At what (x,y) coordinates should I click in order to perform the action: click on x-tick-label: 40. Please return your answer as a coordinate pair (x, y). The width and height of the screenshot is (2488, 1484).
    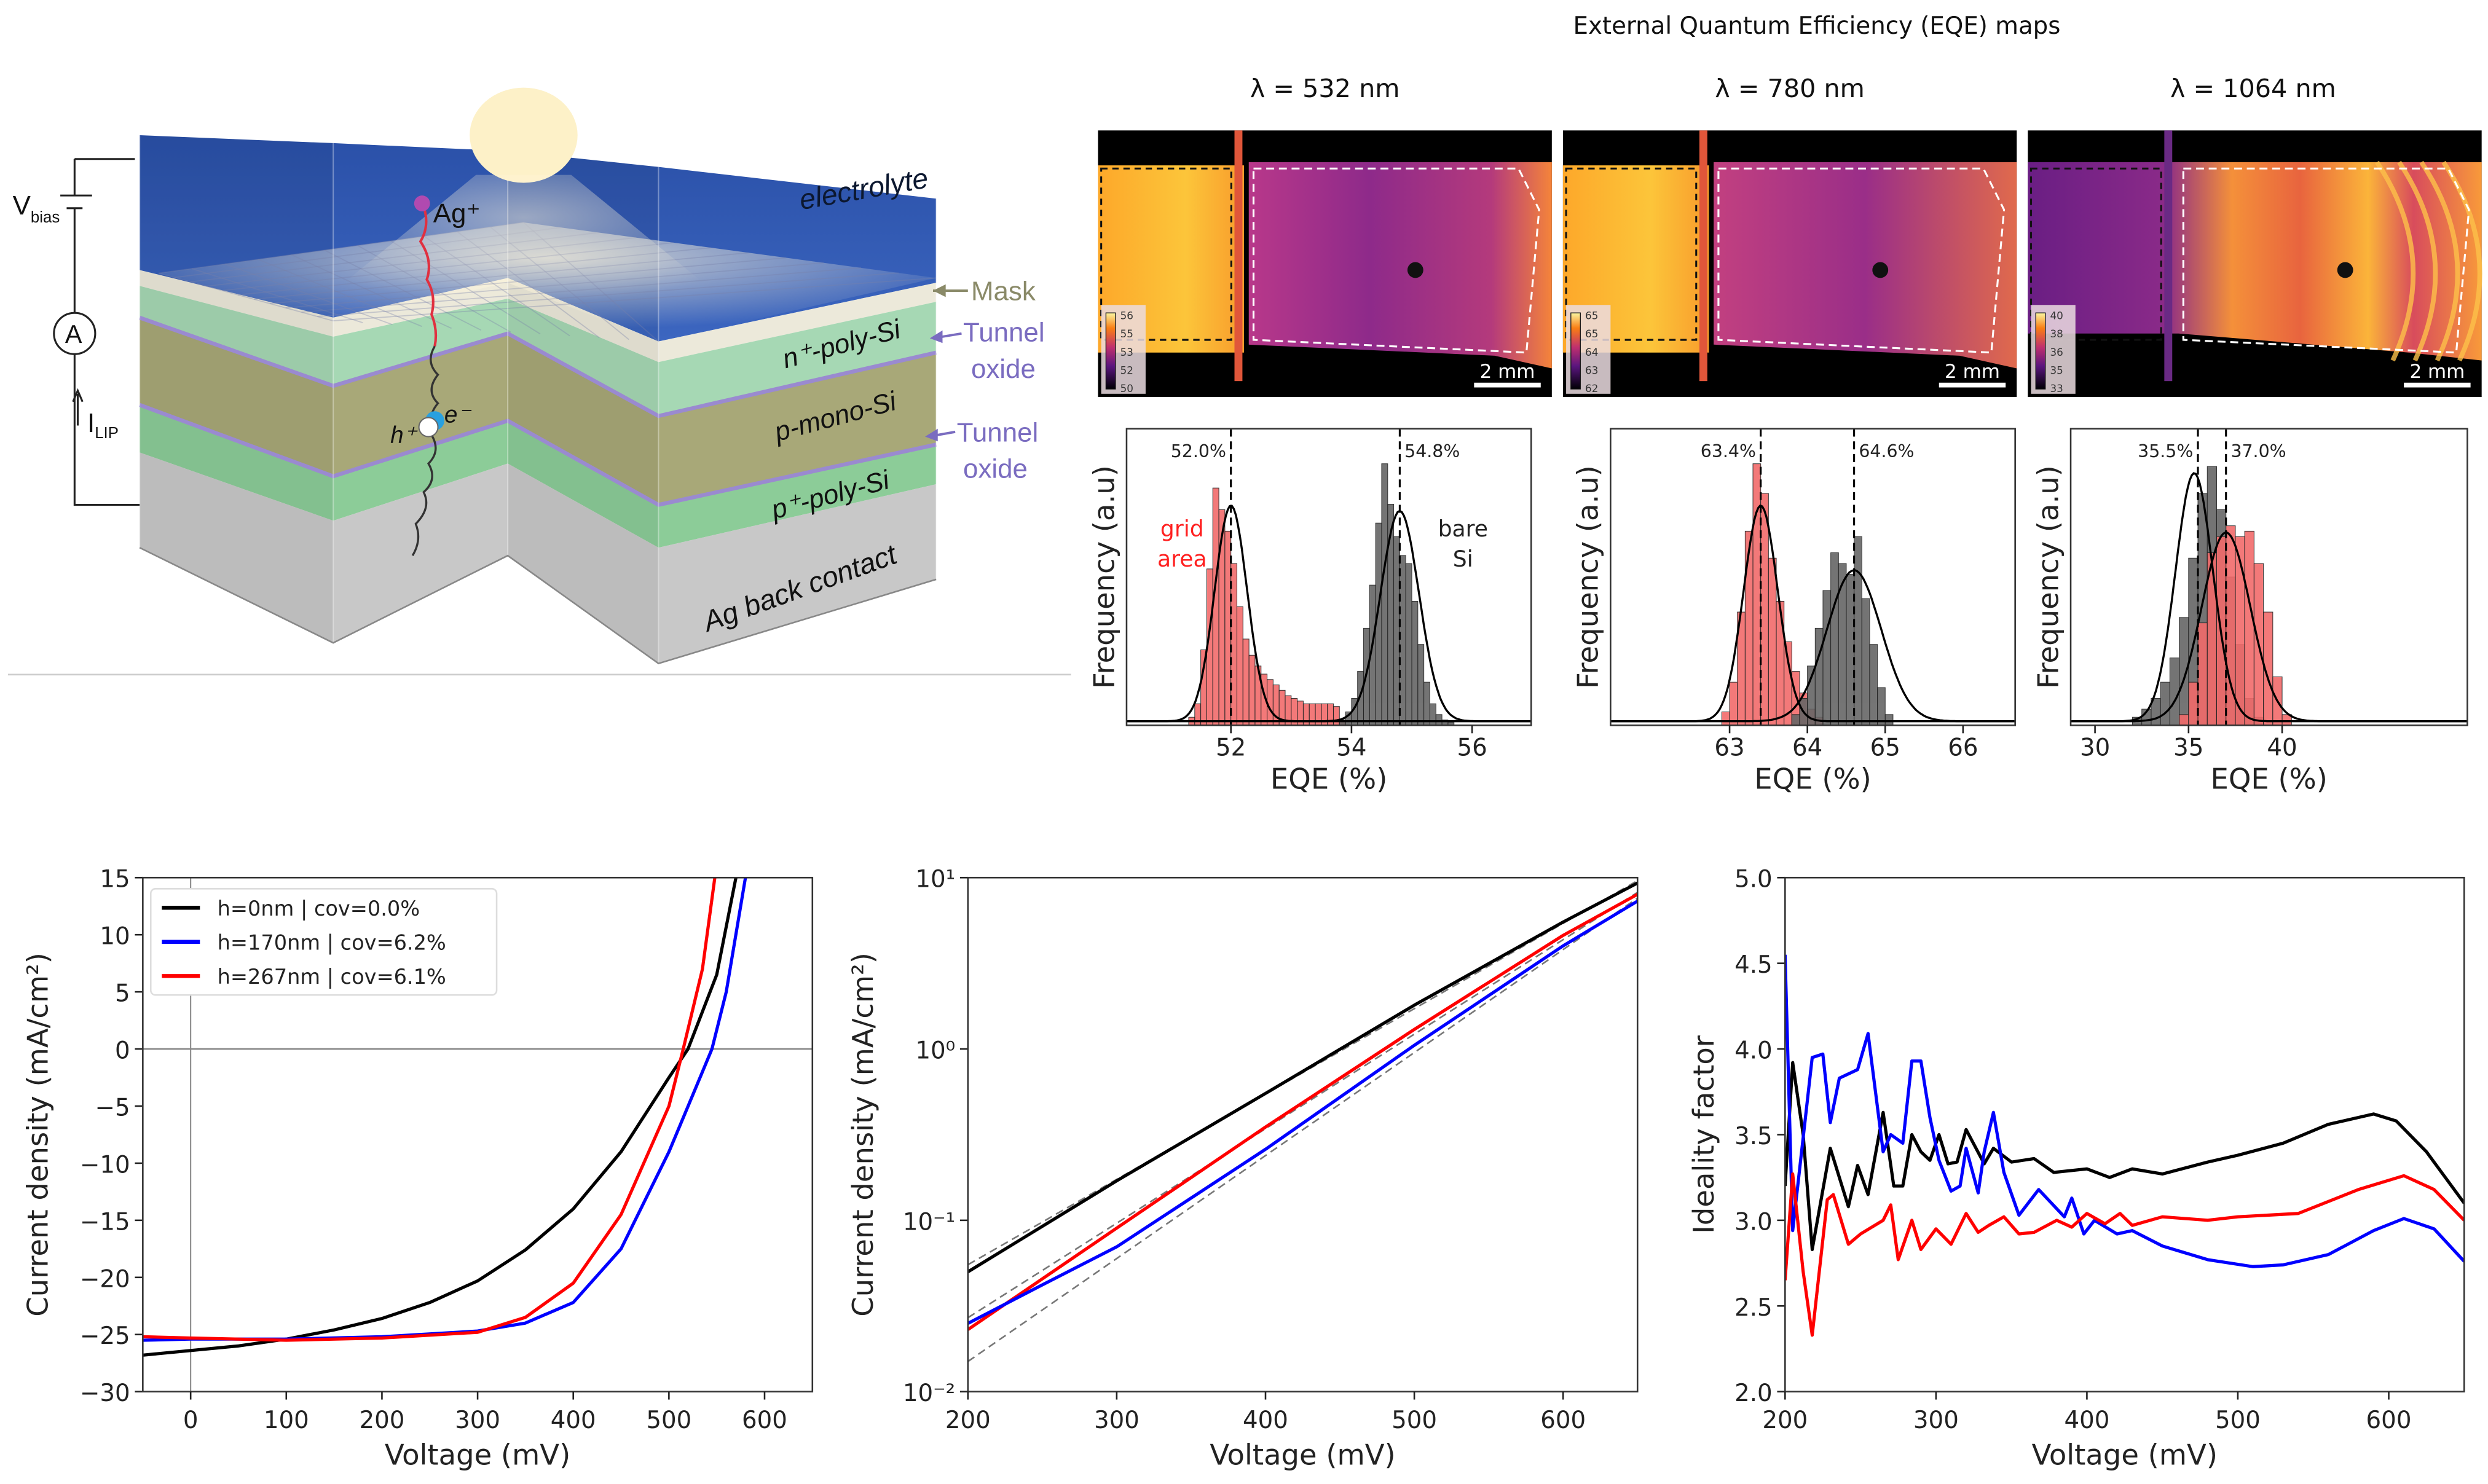
    Looking at the image, I should click on (2282, 748).